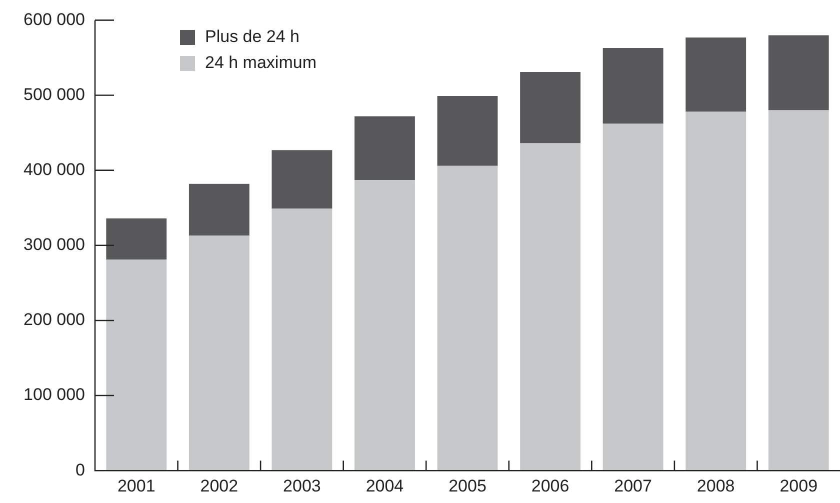  What do you see at coordinates (252, 37) in the screenshot?
I see `legend-label: Plus de 24 h` at bounding box center [252, 37].